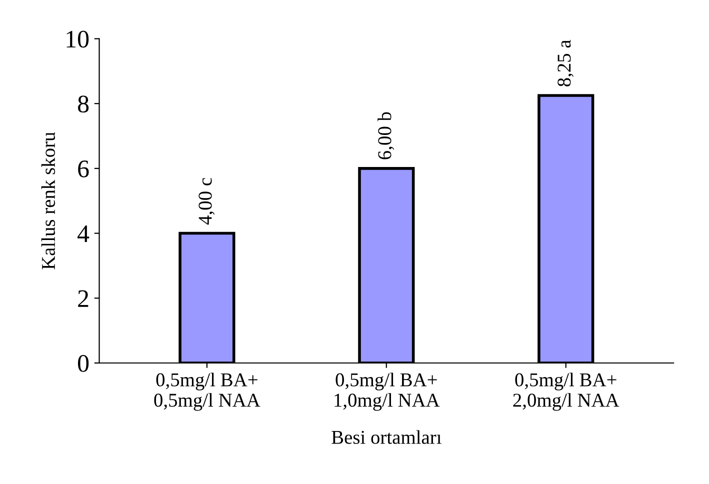  I want to click on y-axis-title: Kallus renk skoru, so click(48, 201).